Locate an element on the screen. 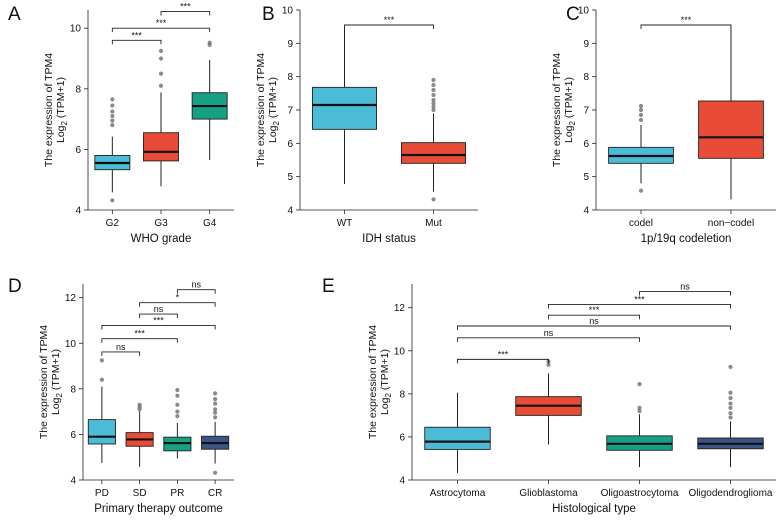 The width and height of the screenshot is (778, 520). x-tick-label: WT is located at coordinates (345, 223).